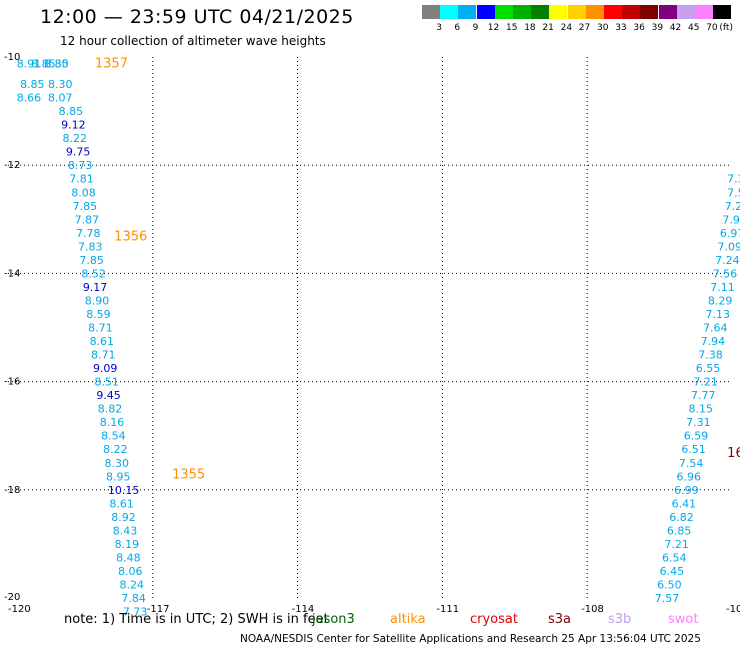 Image resolution: width=740 pixels, height=650 pixels. I want to click on swh-value-label: 8.15, so click(701, 409).